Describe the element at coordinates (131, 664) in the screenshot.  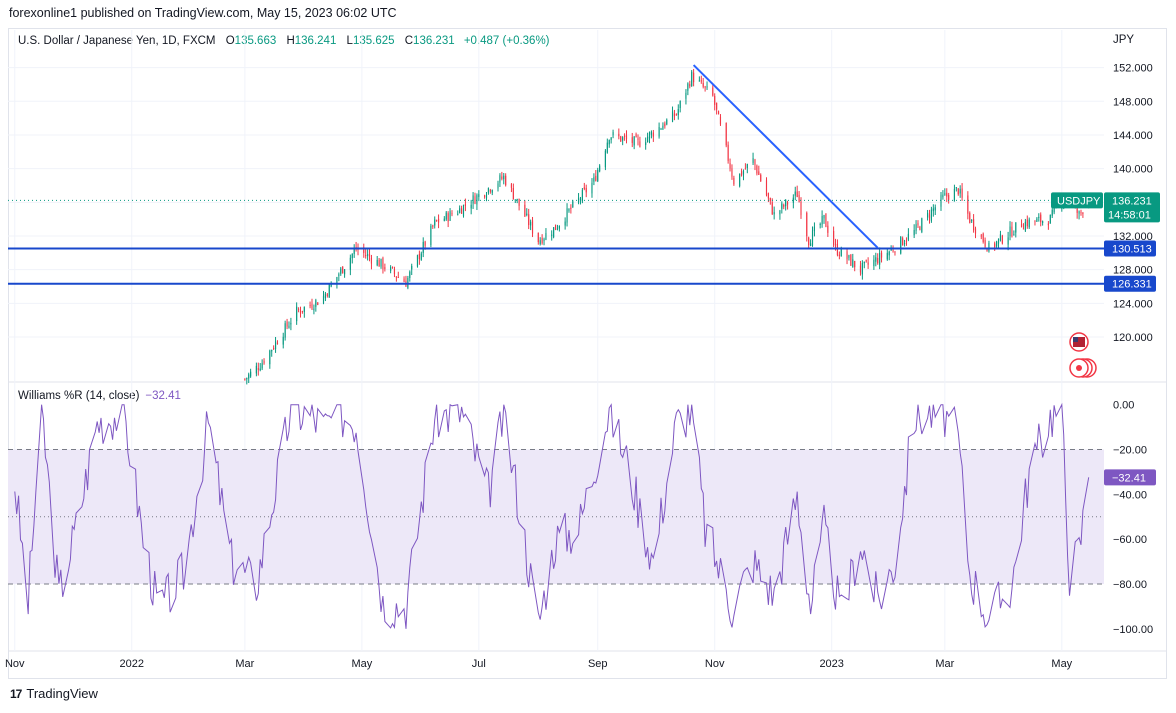
I see `x-tick-label: 2022` at that location.